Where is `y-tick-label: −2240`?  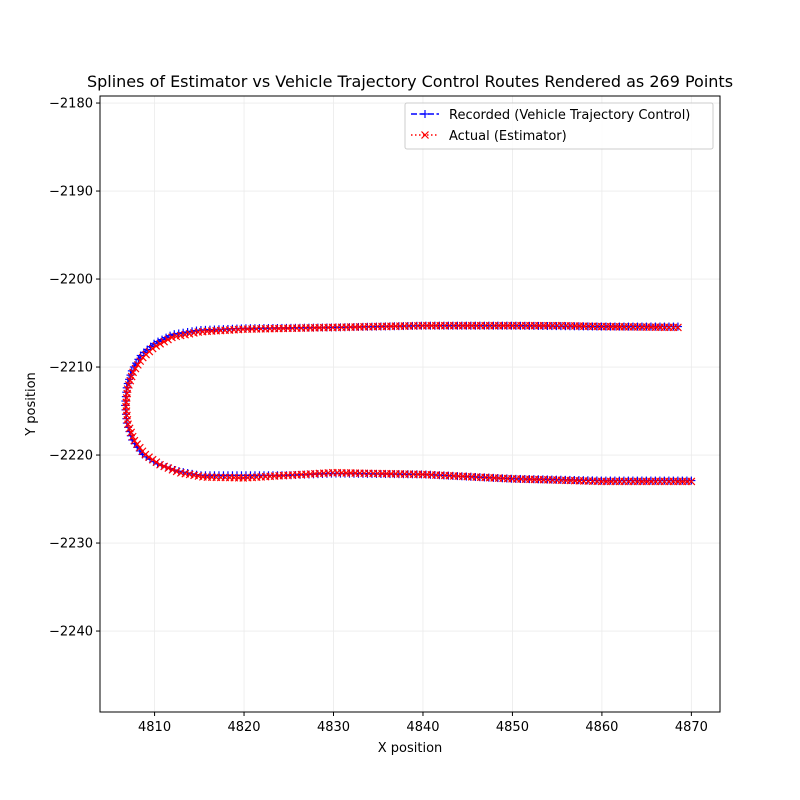
y-tick-label: −2240 is located at coordinates (71, 632).